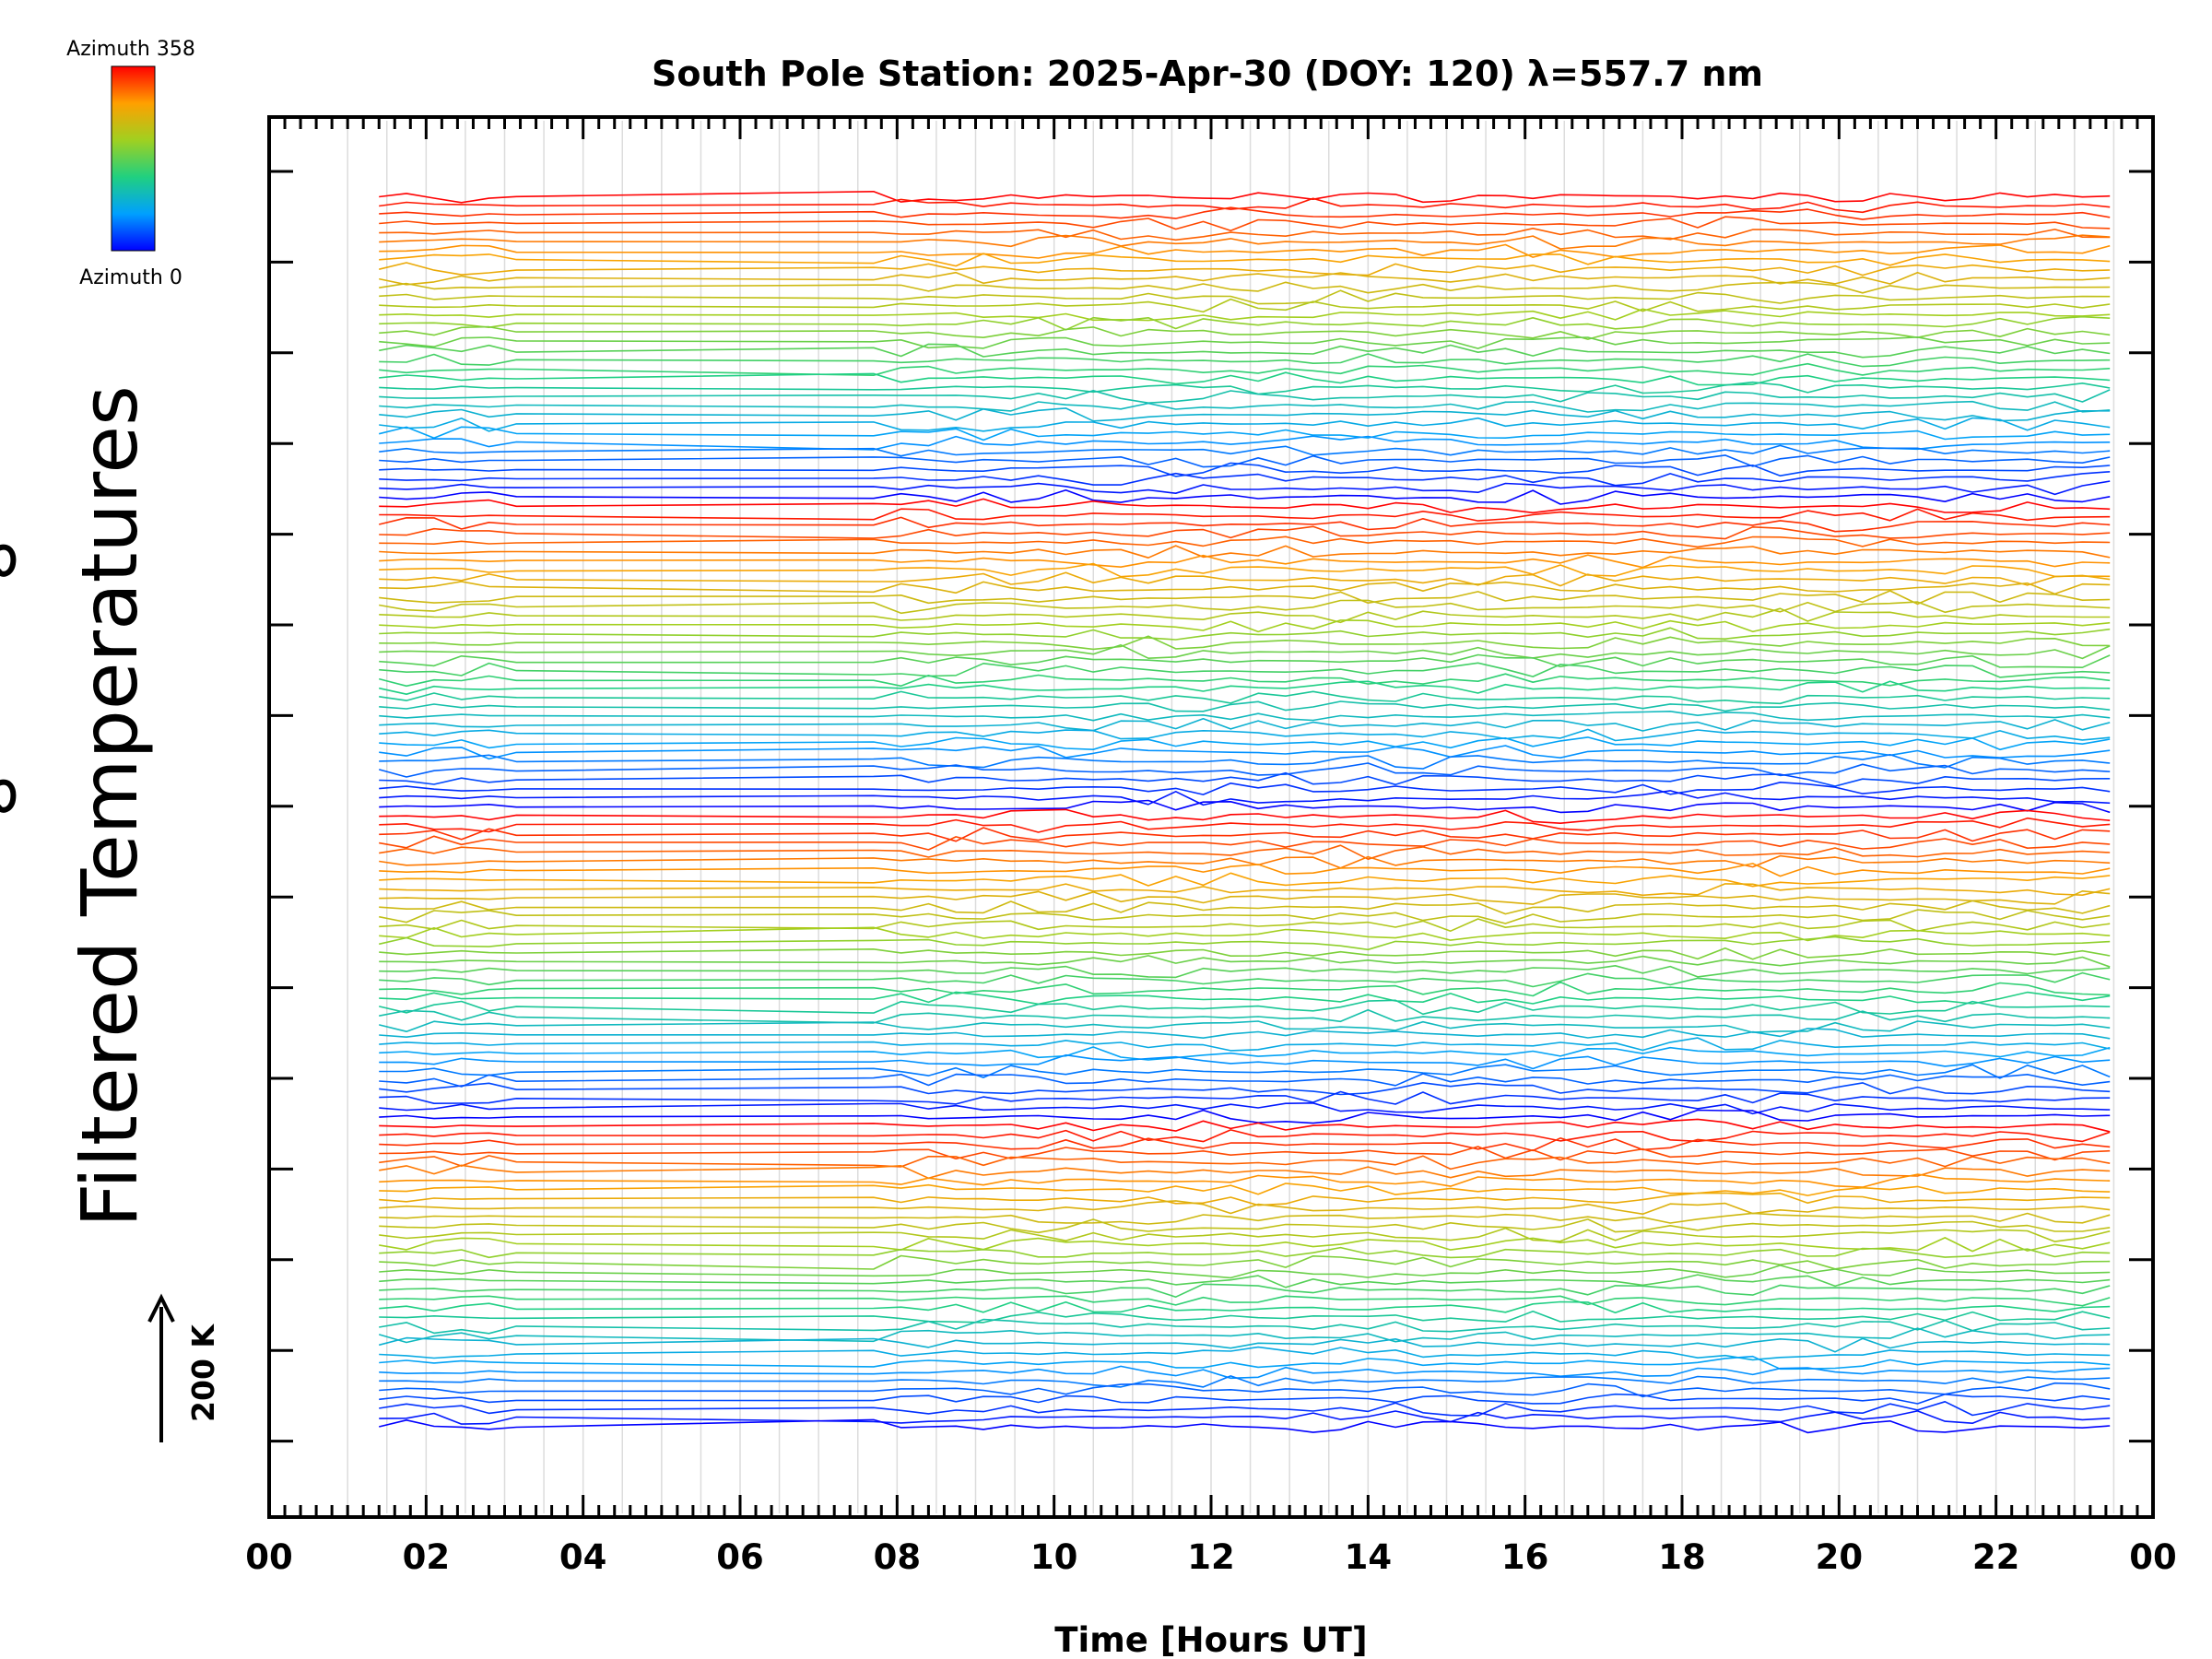 The width and height of the screenshot is (2212, 1659). What do you see at coordinates (740, 1557) in the screenshot?
I see `x-tick-label: 06` at bounding box center [740, 1557].